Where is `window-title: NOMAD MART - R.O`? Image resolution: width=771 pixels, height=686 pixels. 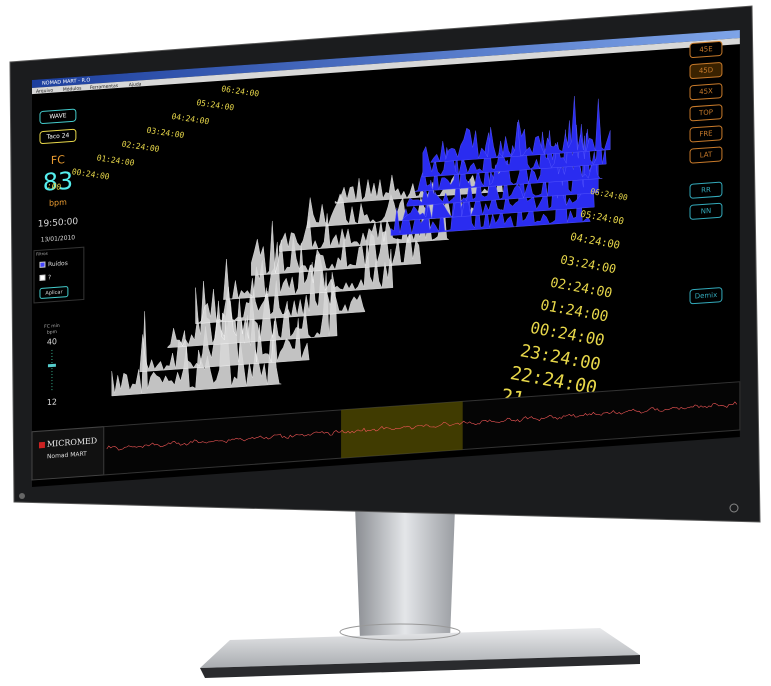
window-title: NOMAD MART - R.O is located at coordinates (66, 81).